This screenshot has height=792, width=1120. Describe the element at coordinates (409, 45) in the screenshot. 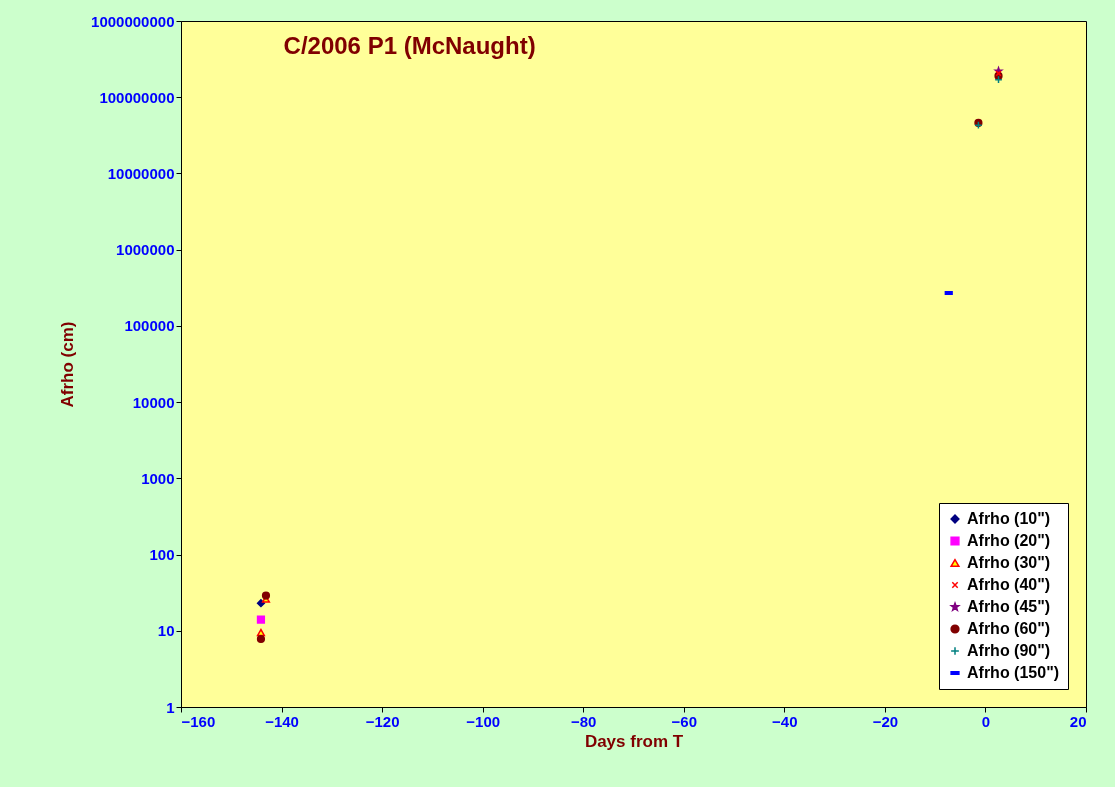

I see `text: C/2006 P1 (McNaught)` at that location.